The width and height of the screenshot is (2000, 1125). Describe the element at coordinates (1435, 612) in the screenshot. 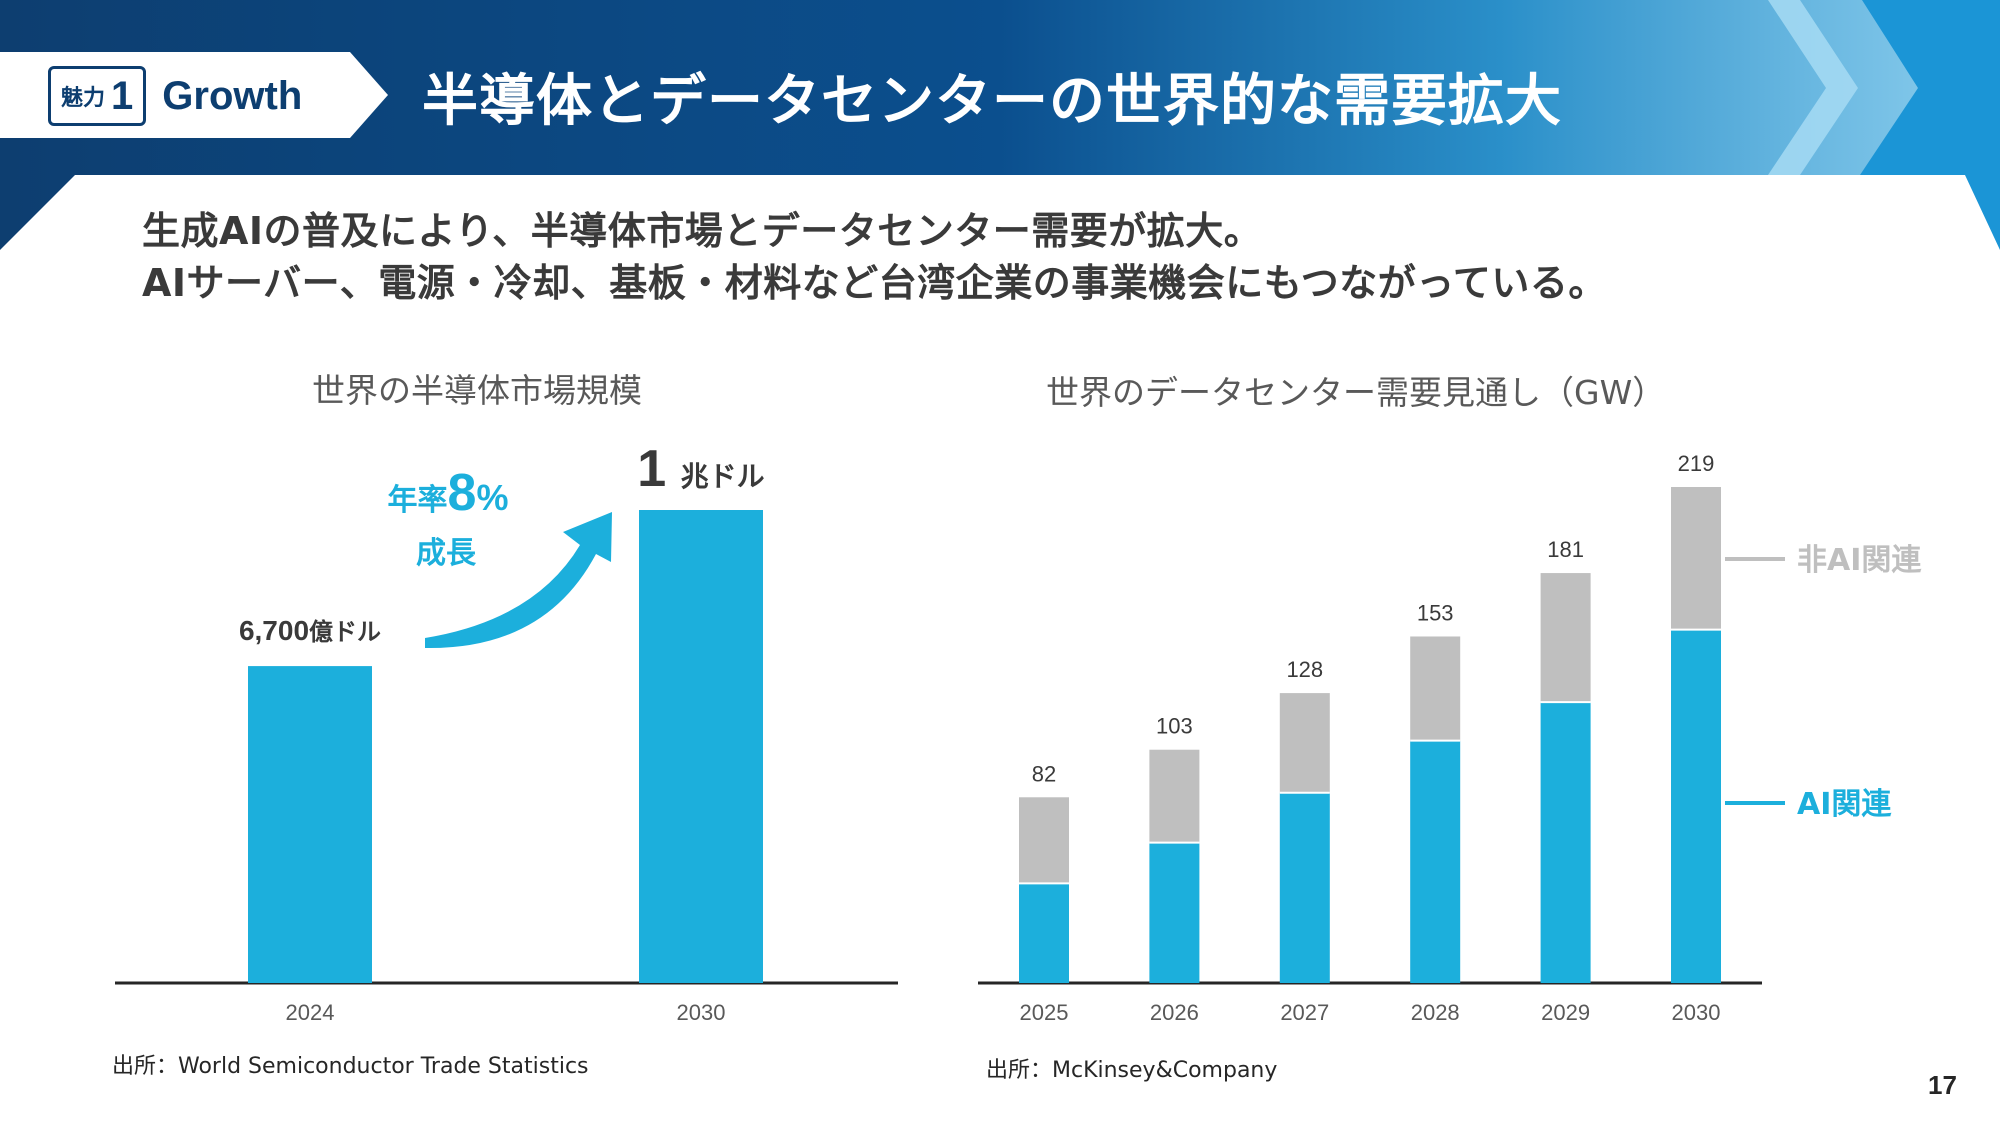

I see `total-label-2028: 153` at that location.